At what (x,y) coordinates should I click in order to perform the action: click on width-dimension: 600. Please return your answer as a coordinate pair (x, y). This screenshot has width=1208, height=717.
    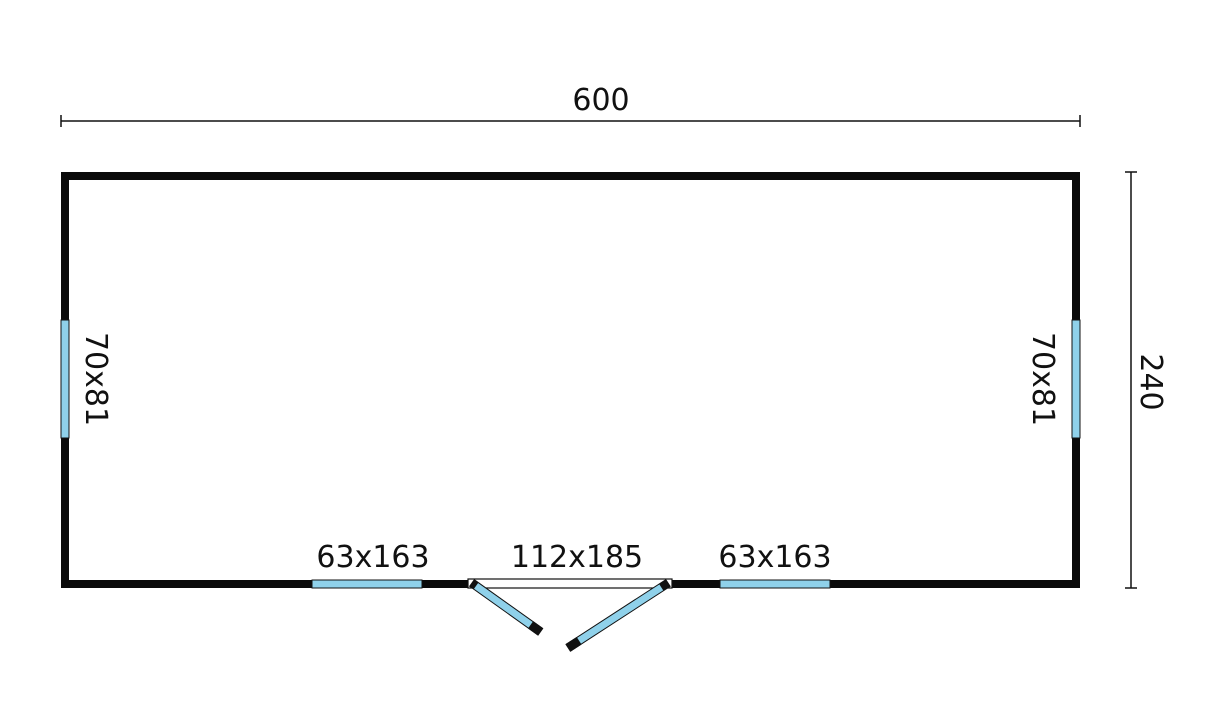
    Looking at the image, I should click on (570, 105).